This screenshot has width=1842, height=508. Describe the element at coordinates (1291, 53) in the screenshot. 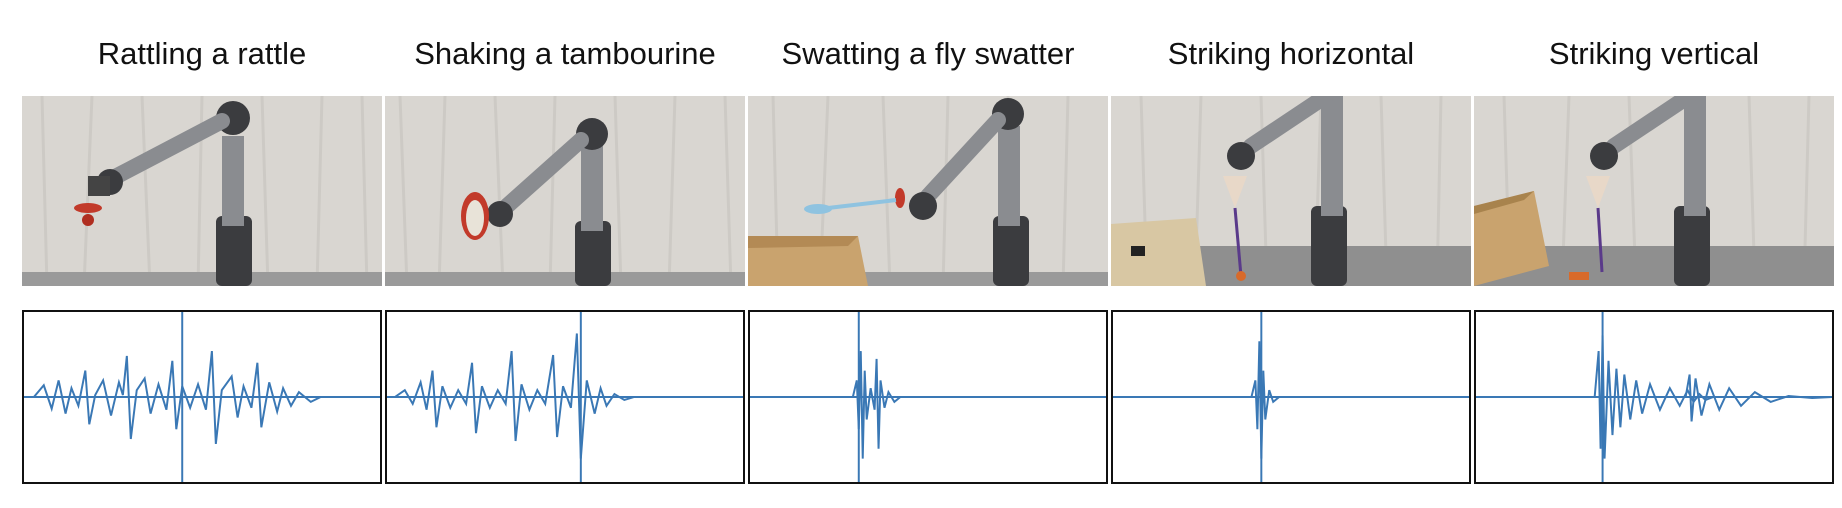

I see `panel-title: Striking horizontal` at that location.